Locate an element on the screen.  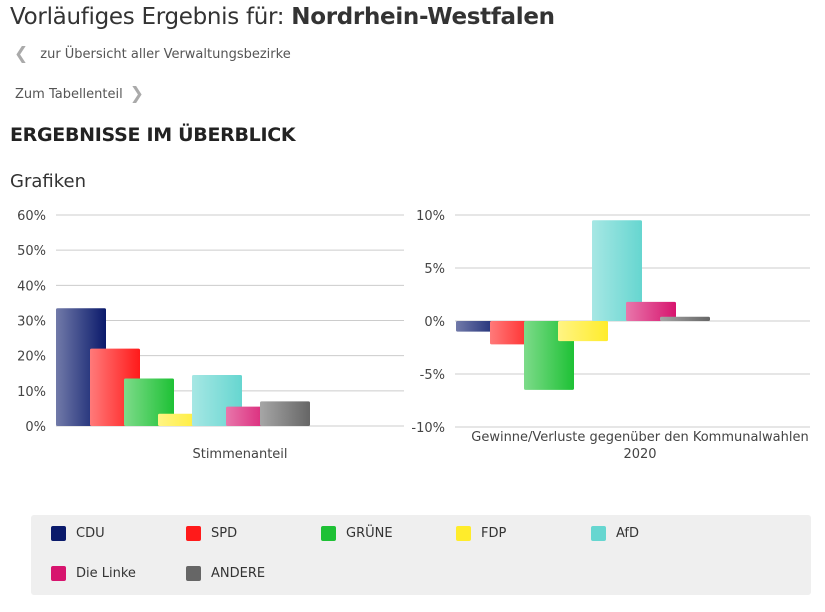
section-heading: ERGEBNISSE IM ÜBERBLICK is located at coordinates (153, 135).